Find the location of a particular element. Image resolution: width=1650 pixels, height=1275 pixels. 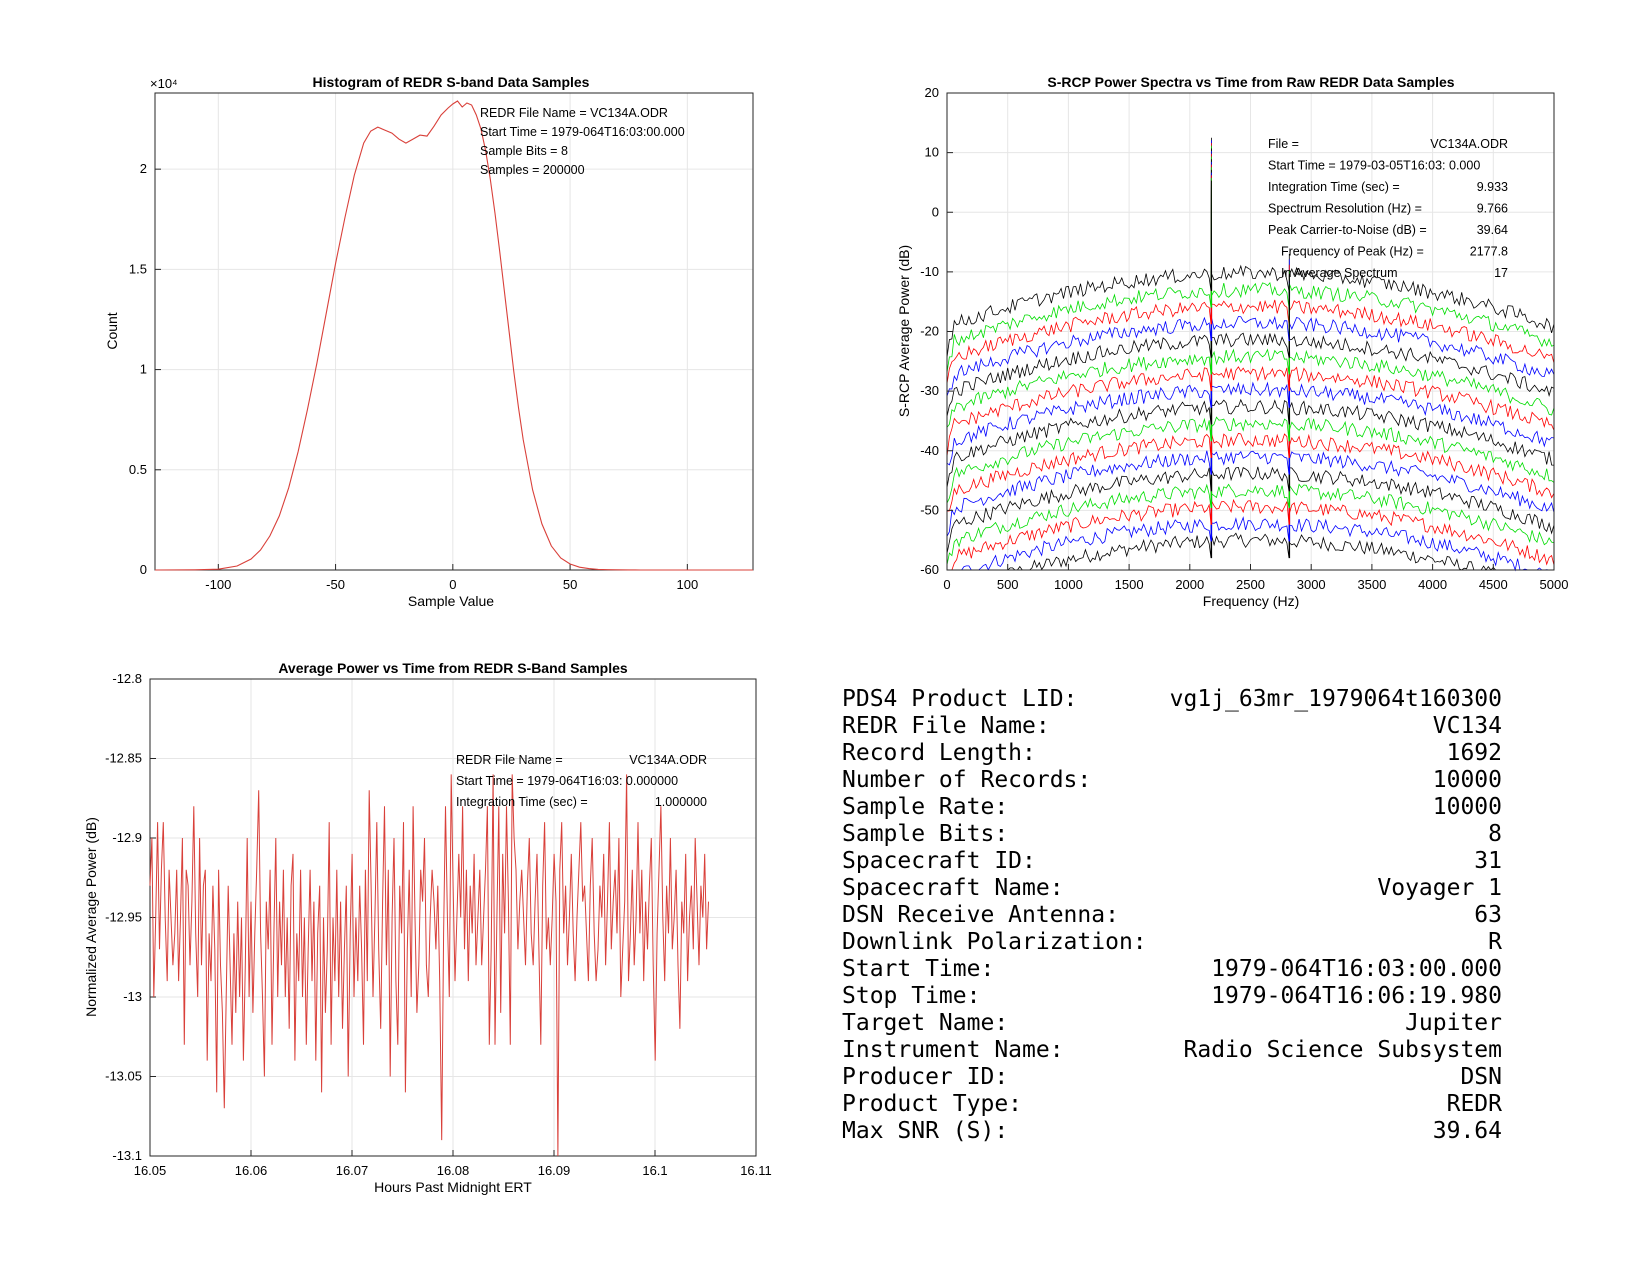

histogram-xtick-label: 50 is located at coordinates (570, 584).